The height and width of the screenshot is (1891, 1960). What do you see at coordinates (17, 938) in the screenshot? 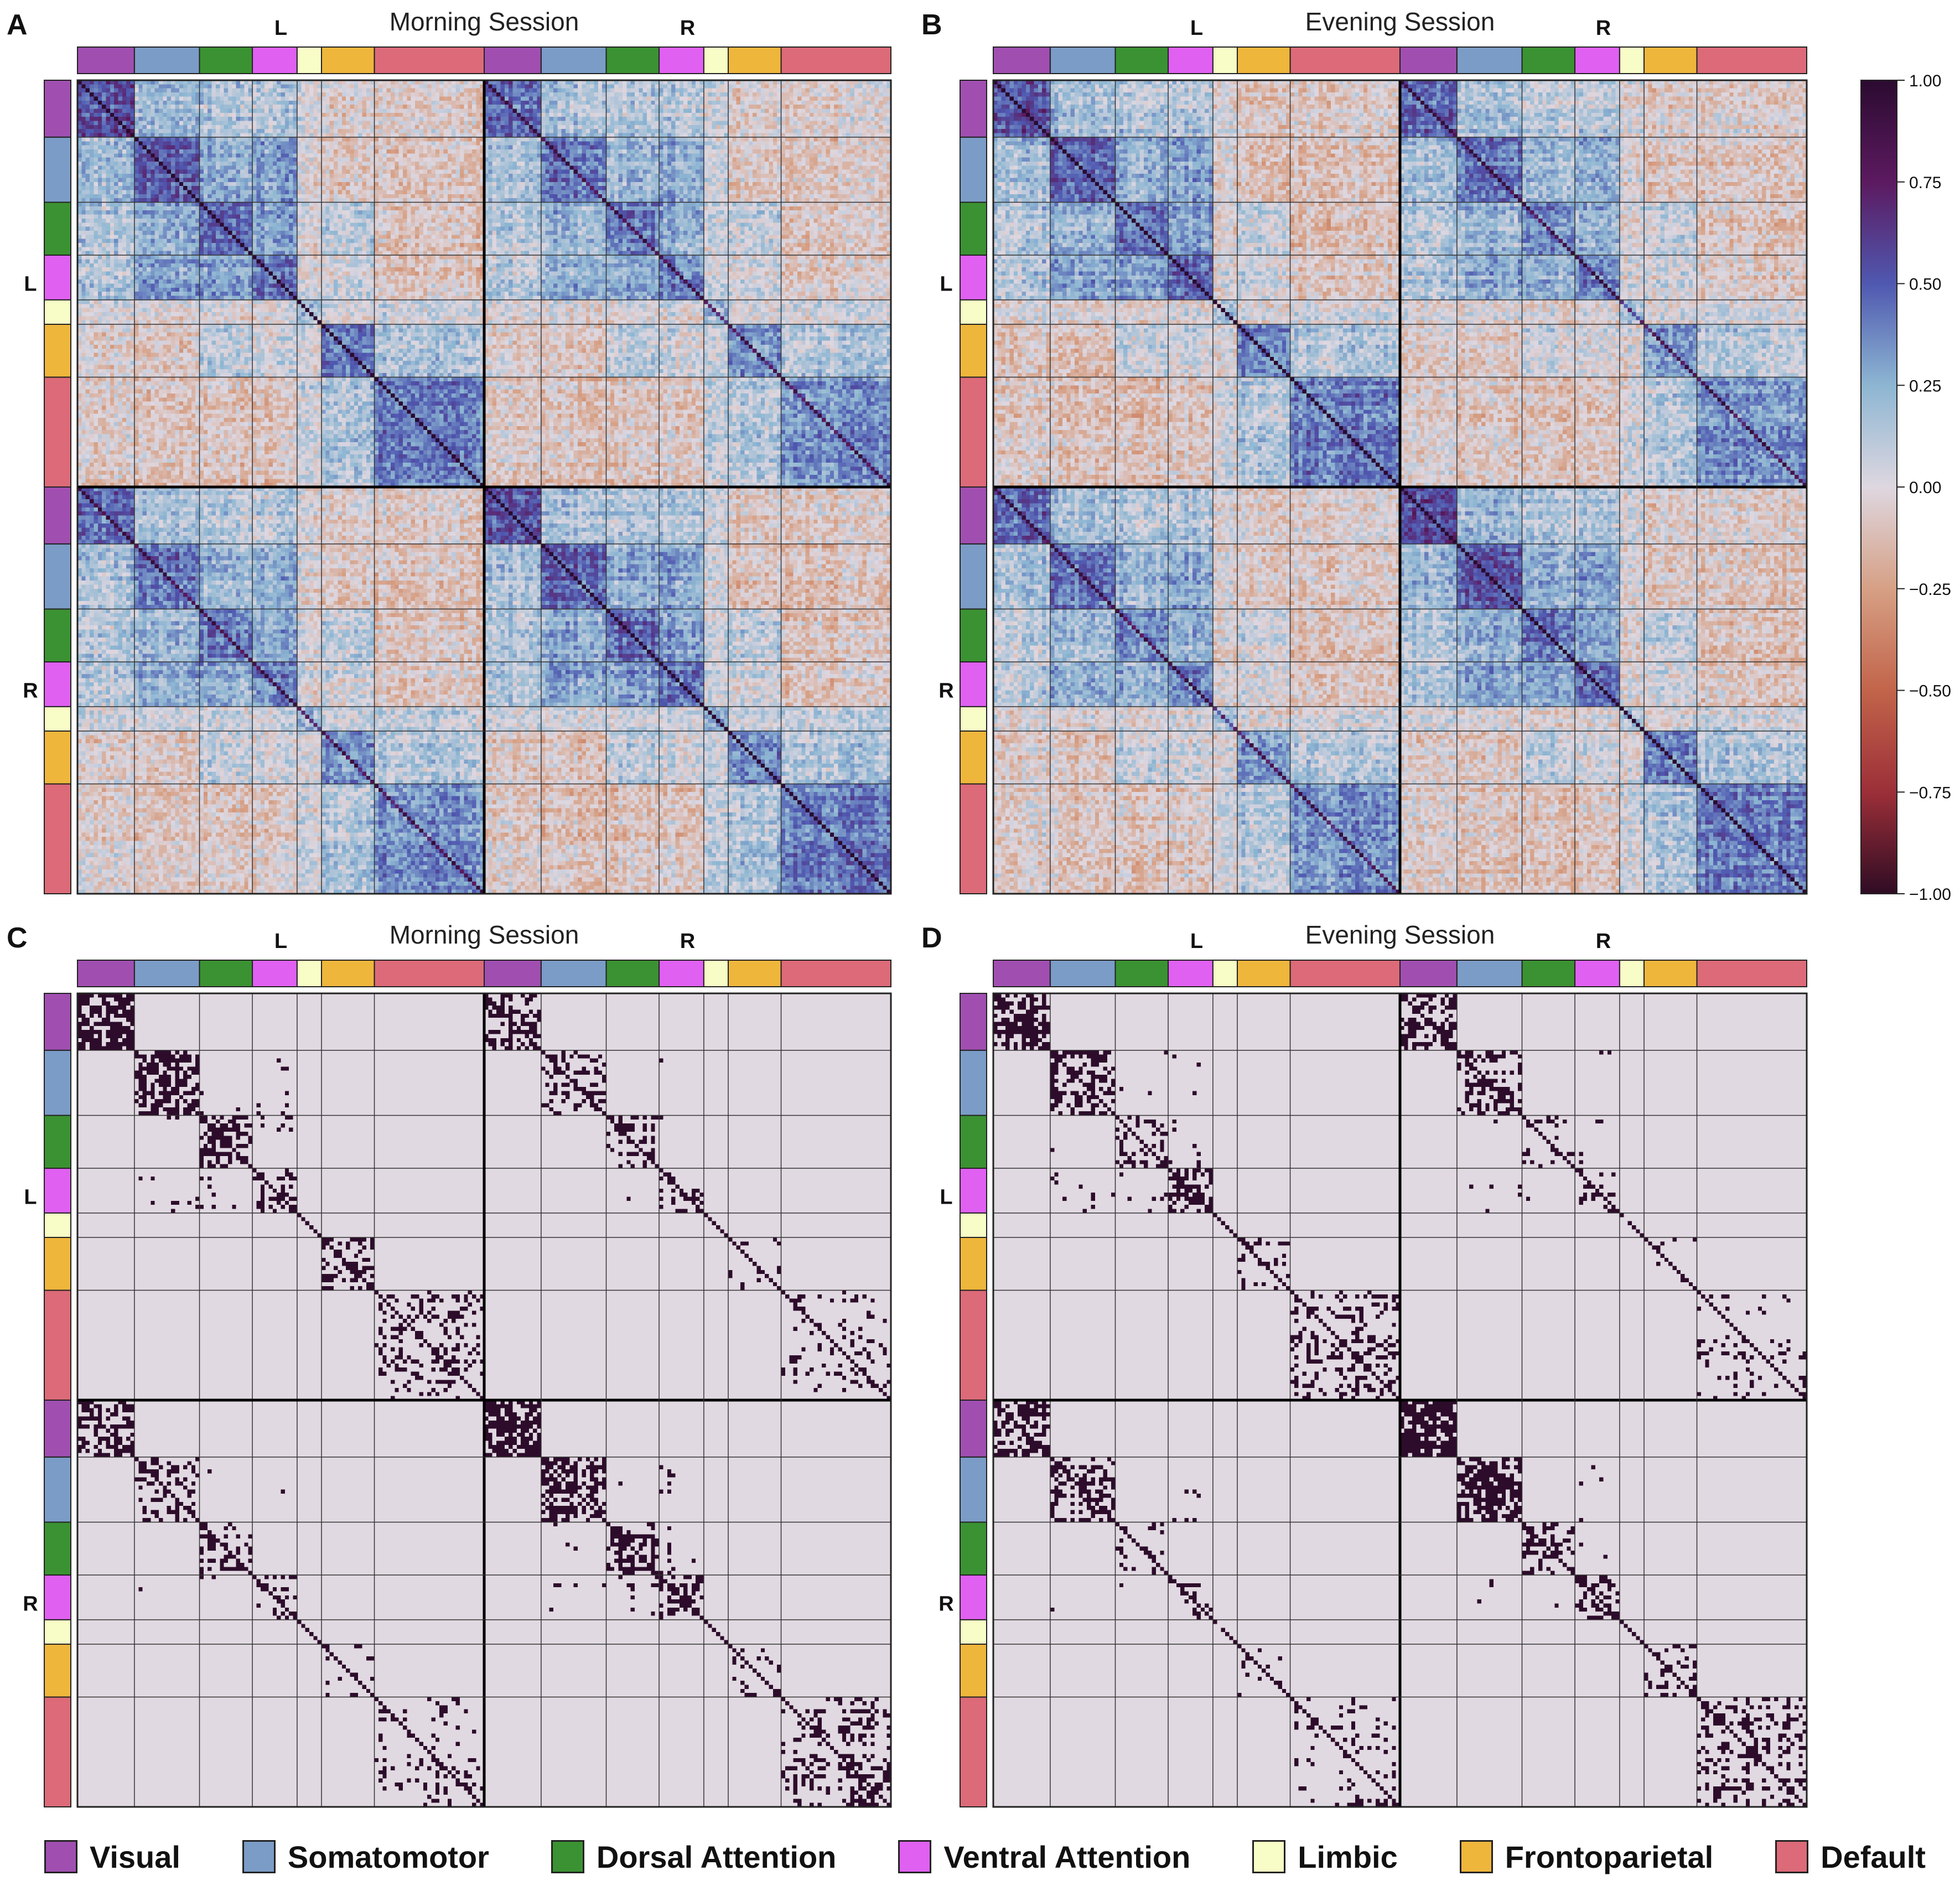
I see `panel-letter: C` at bounding box center [17, 938].